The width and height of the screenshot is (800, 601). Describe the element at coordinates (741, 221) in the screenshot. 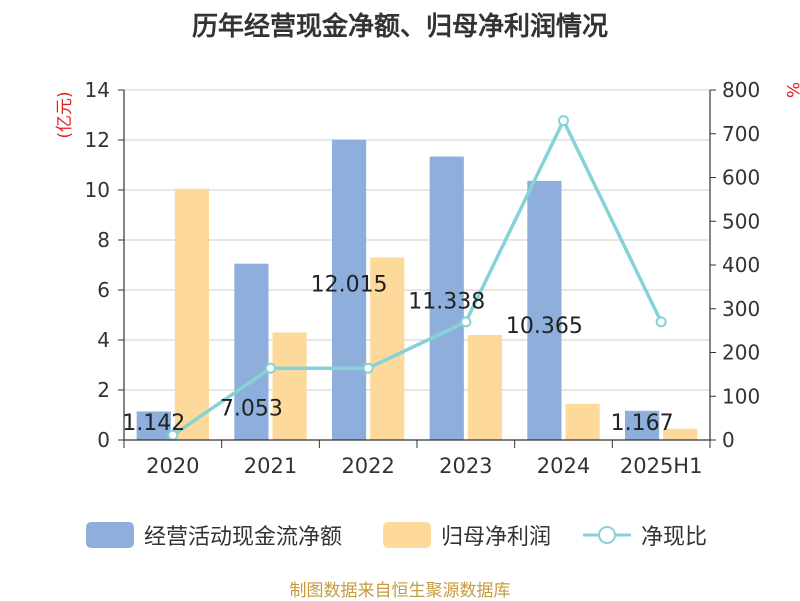

I see `right-tick-label: 500` at that location.